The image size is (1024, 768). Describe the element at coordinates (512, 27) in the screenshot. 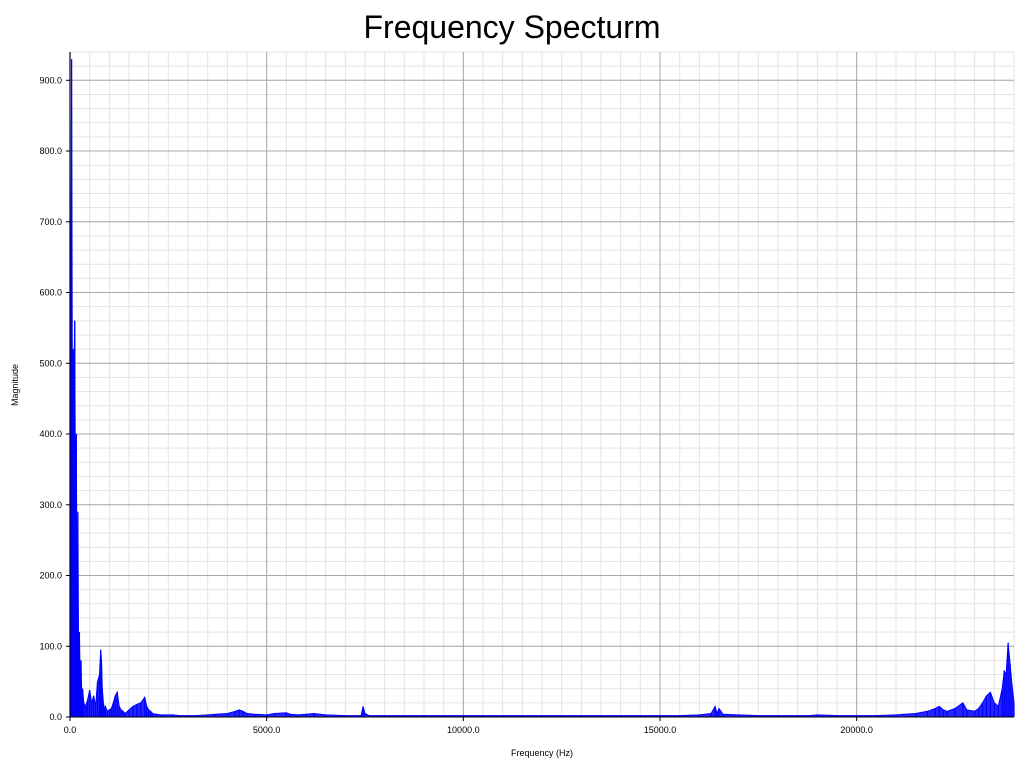

I see `chart-title: Frequency Specturm` at that location.